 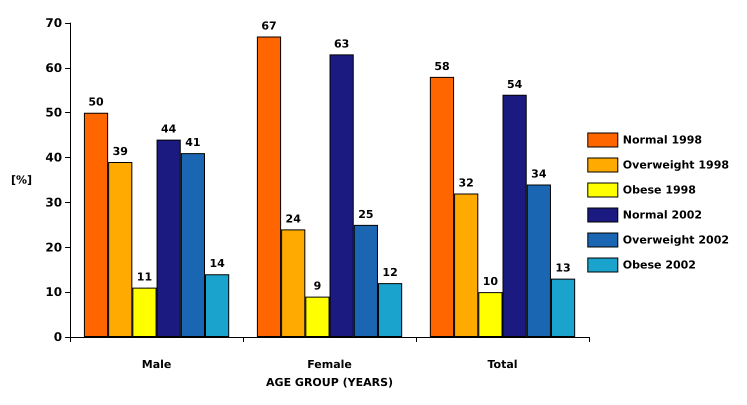 What do you see at coordinates (676, 165) in the screenshot?
I see `legend-label: Overweight 1998` at bounding box center [676, 165].